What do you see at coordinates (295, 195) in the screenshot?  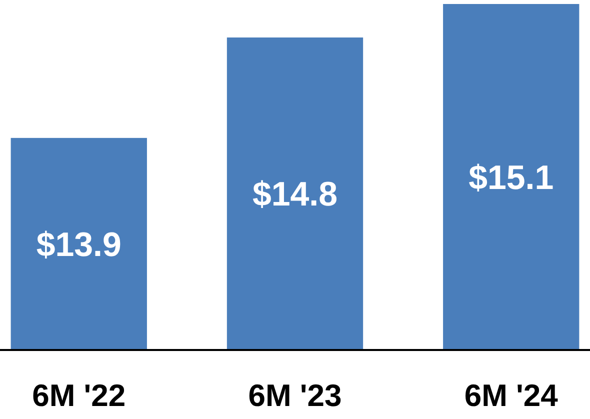 I see `data-label: $14.8` at bounding box center [295, 195].